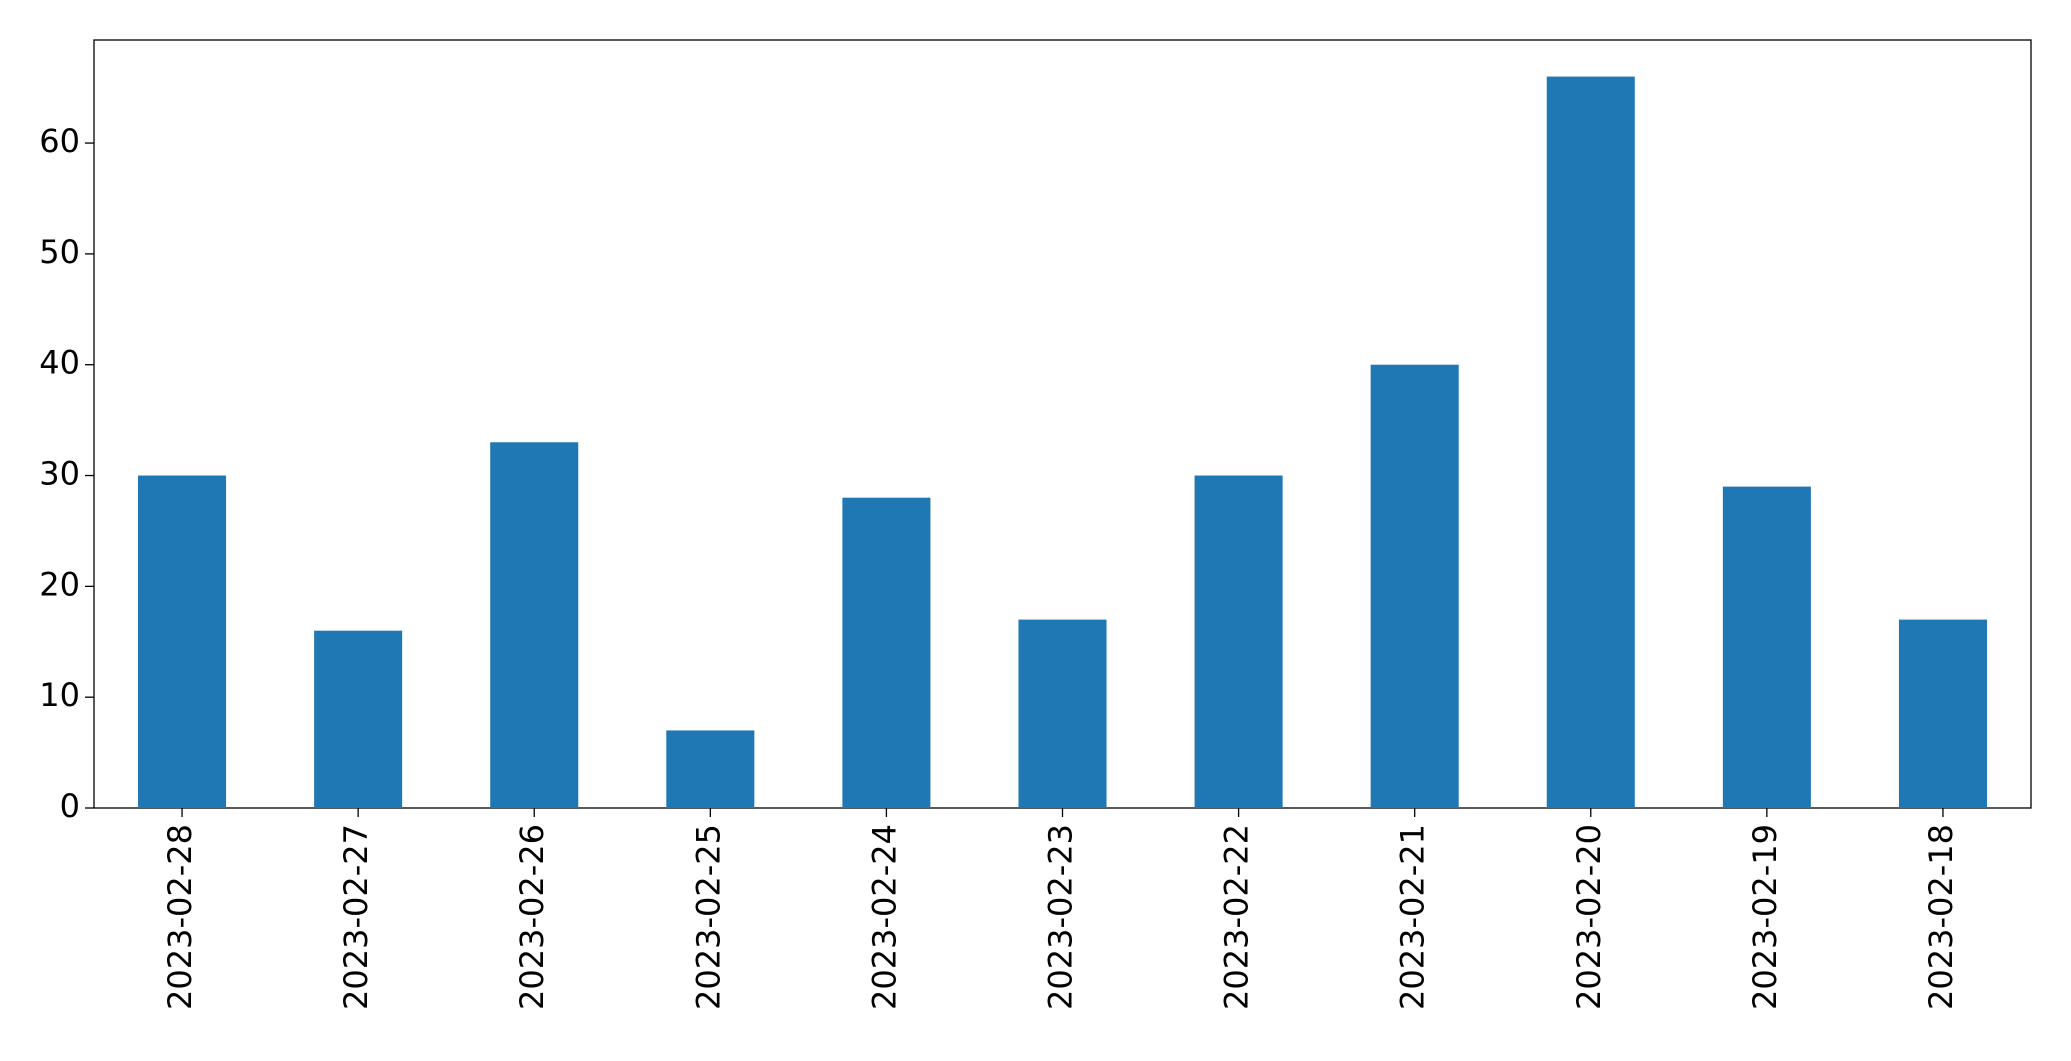 The width and height of the screenshot is (2071, 1061). I want to click on x-tick-label: 2023-02-23, so click(1061, 917).